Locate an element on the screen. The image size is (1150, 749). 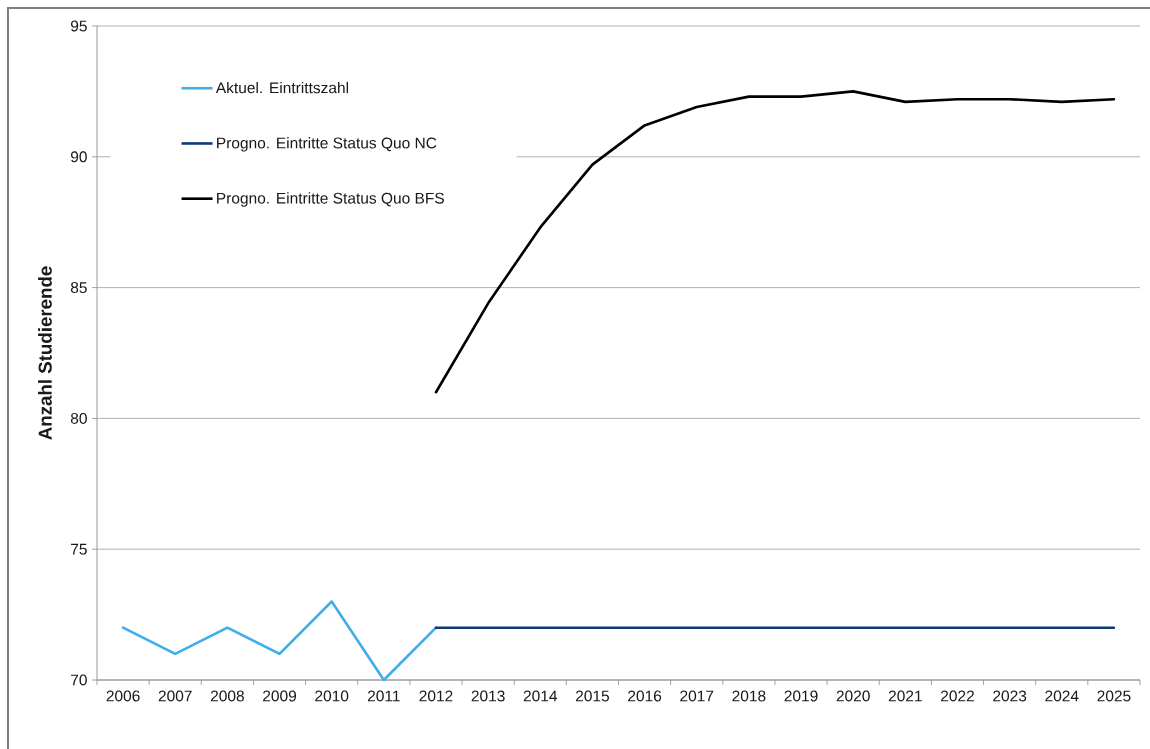
x-tick-label: 2007 is located at coordinates (175, 696).